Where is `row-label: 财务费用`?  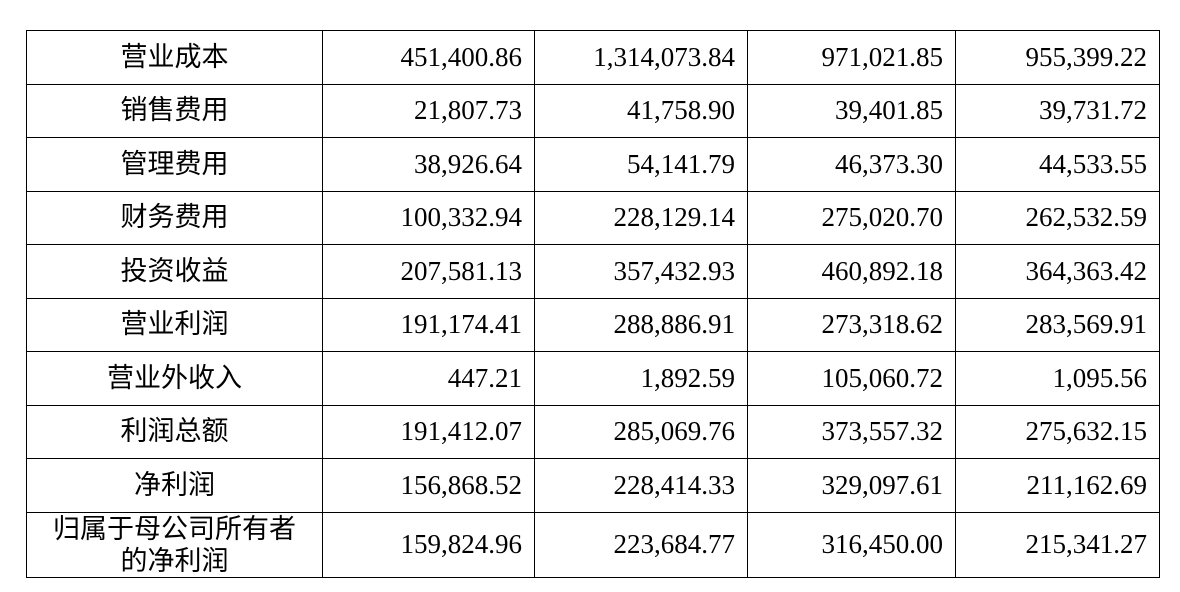 row-label: 财务费用 is located at coordinates (174, 217).